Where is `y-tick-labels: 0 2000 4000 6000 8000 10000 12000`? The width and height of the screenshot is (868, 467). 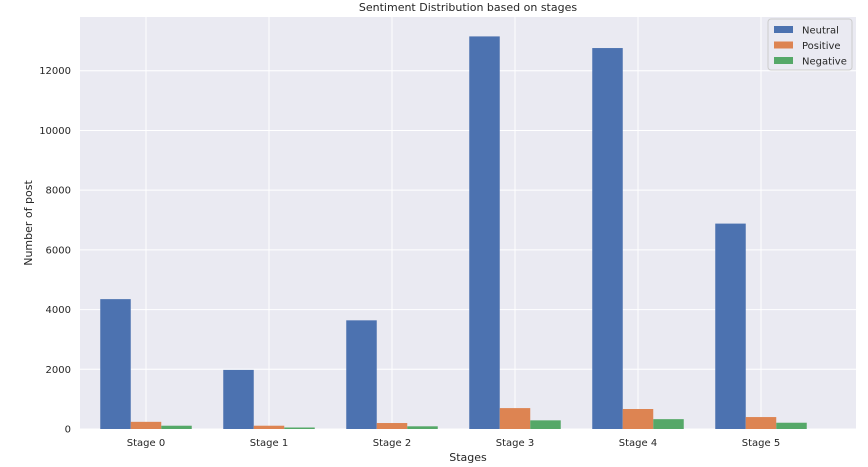
y-tick-labels: 0 2000 4000 6000 8000 10000 12000 is located at coordinates (55, 250).